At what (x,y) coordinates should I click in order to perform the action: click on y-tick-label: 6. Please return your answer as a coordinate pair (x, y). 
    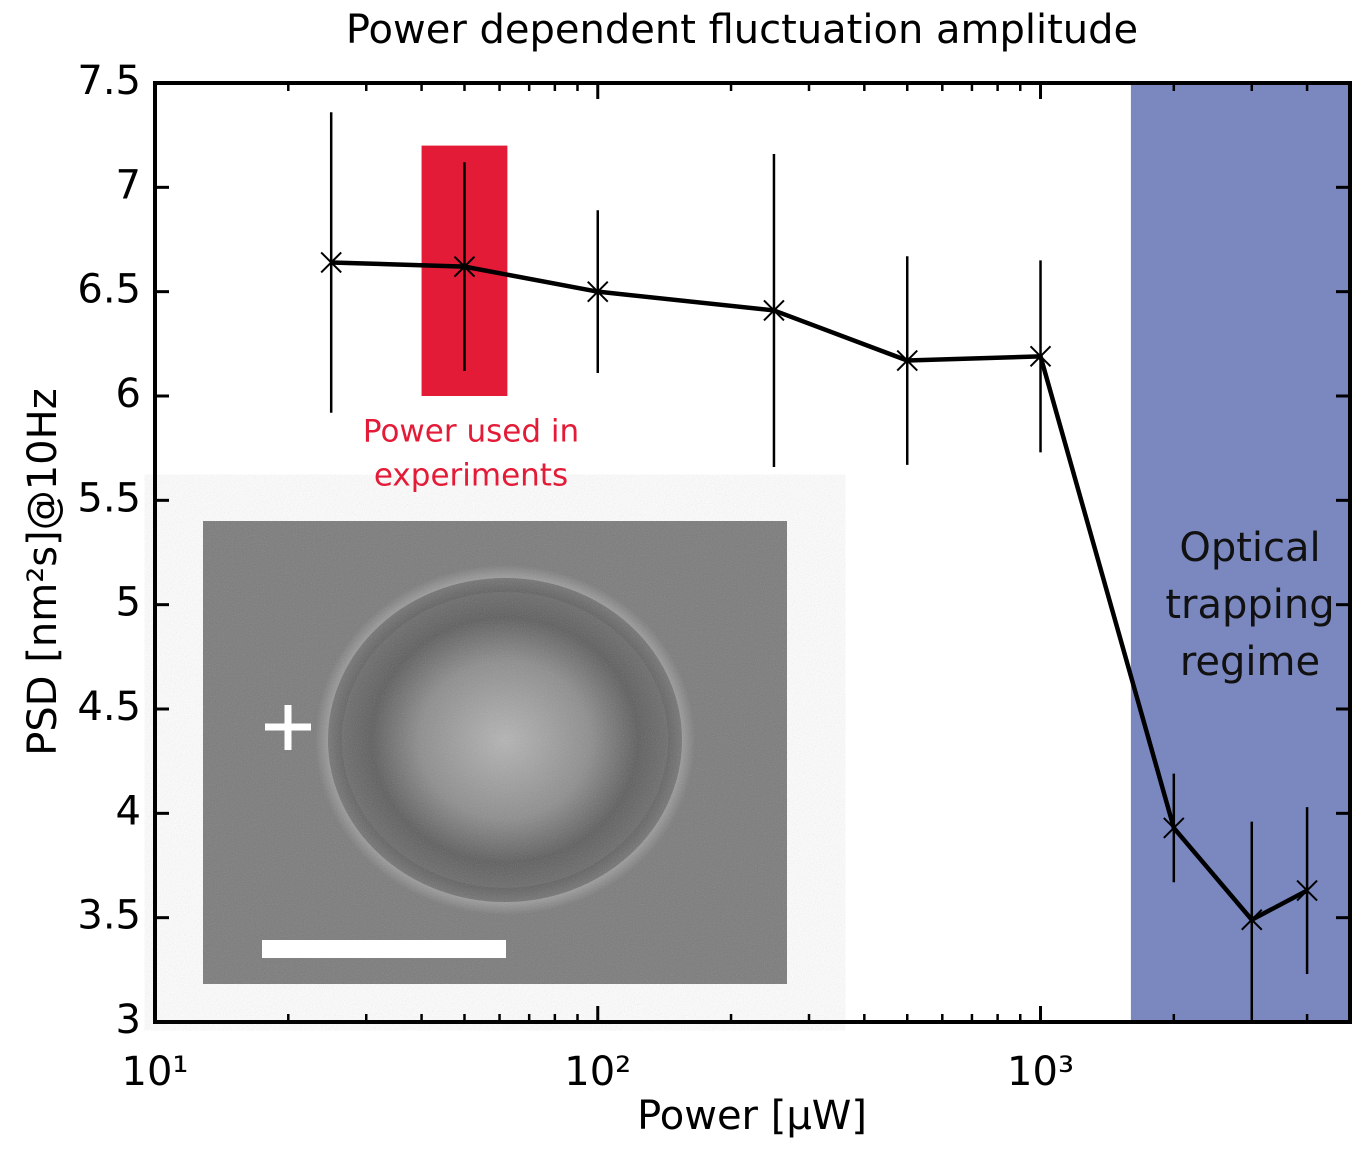
    Looking at the image, I should click on (128, 394).